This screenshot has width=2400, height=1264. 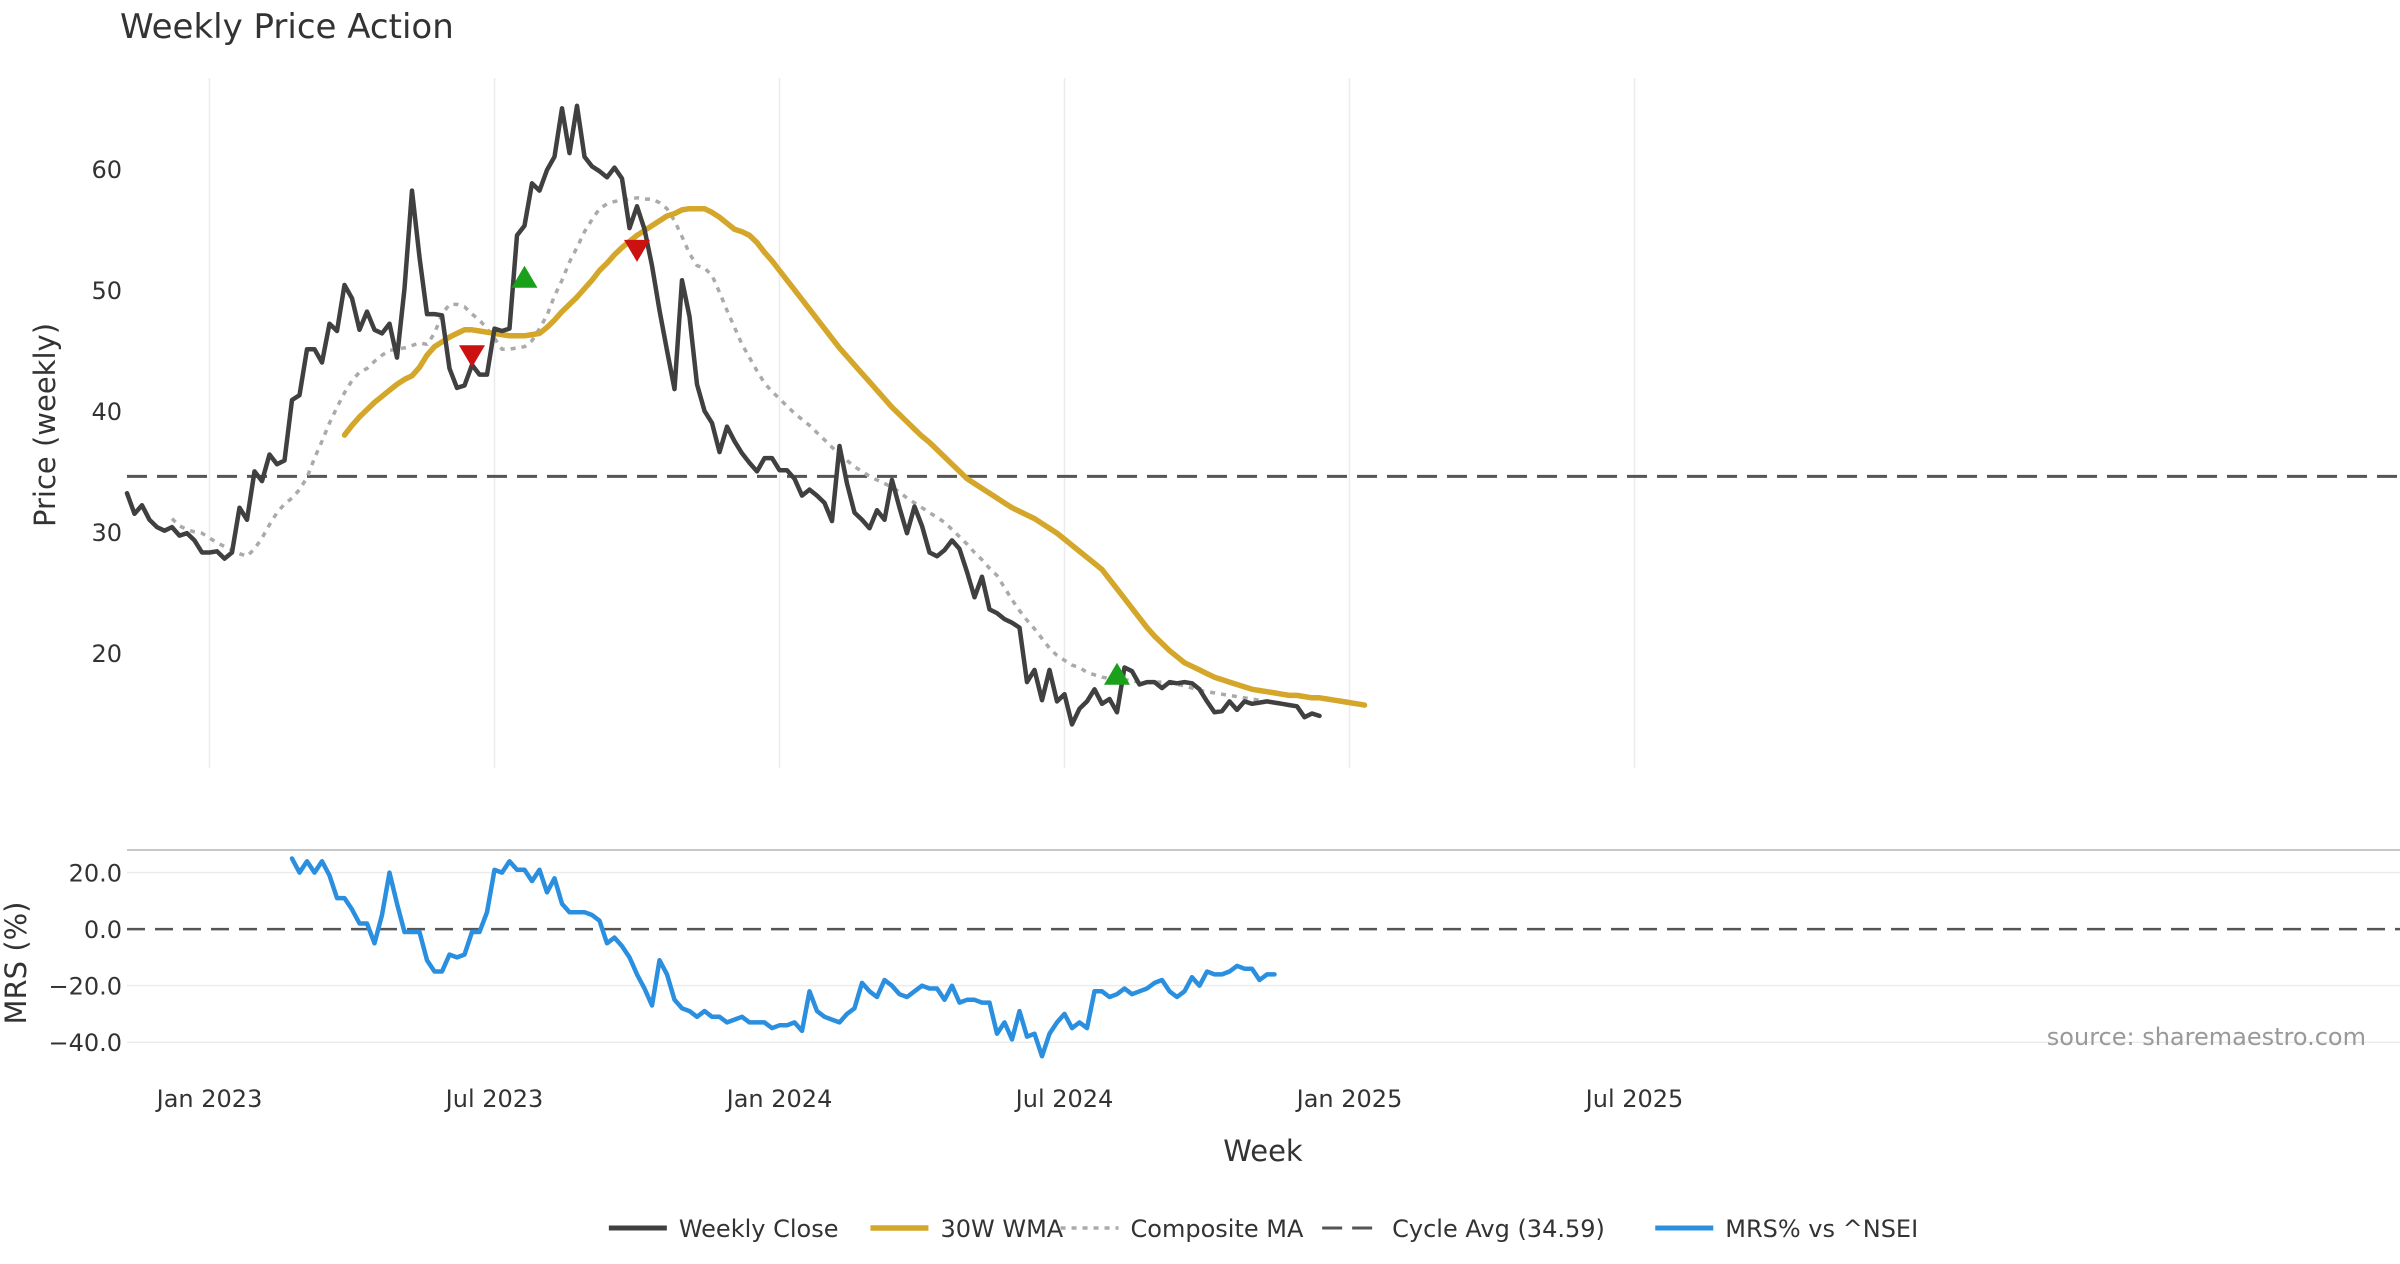 I want to click on mrs-y-tick-label: −20.0, so click(x=85, y=987).